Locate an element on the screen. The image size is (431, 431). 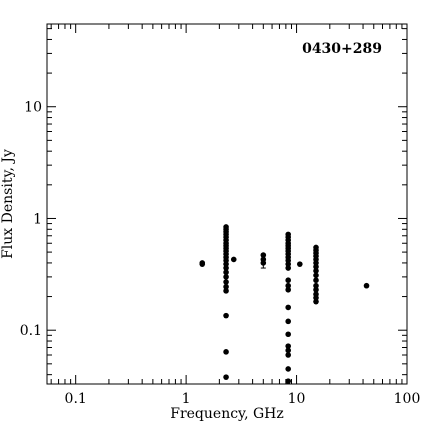
y-tick-label: 10 is located at coordinates (33, 108).